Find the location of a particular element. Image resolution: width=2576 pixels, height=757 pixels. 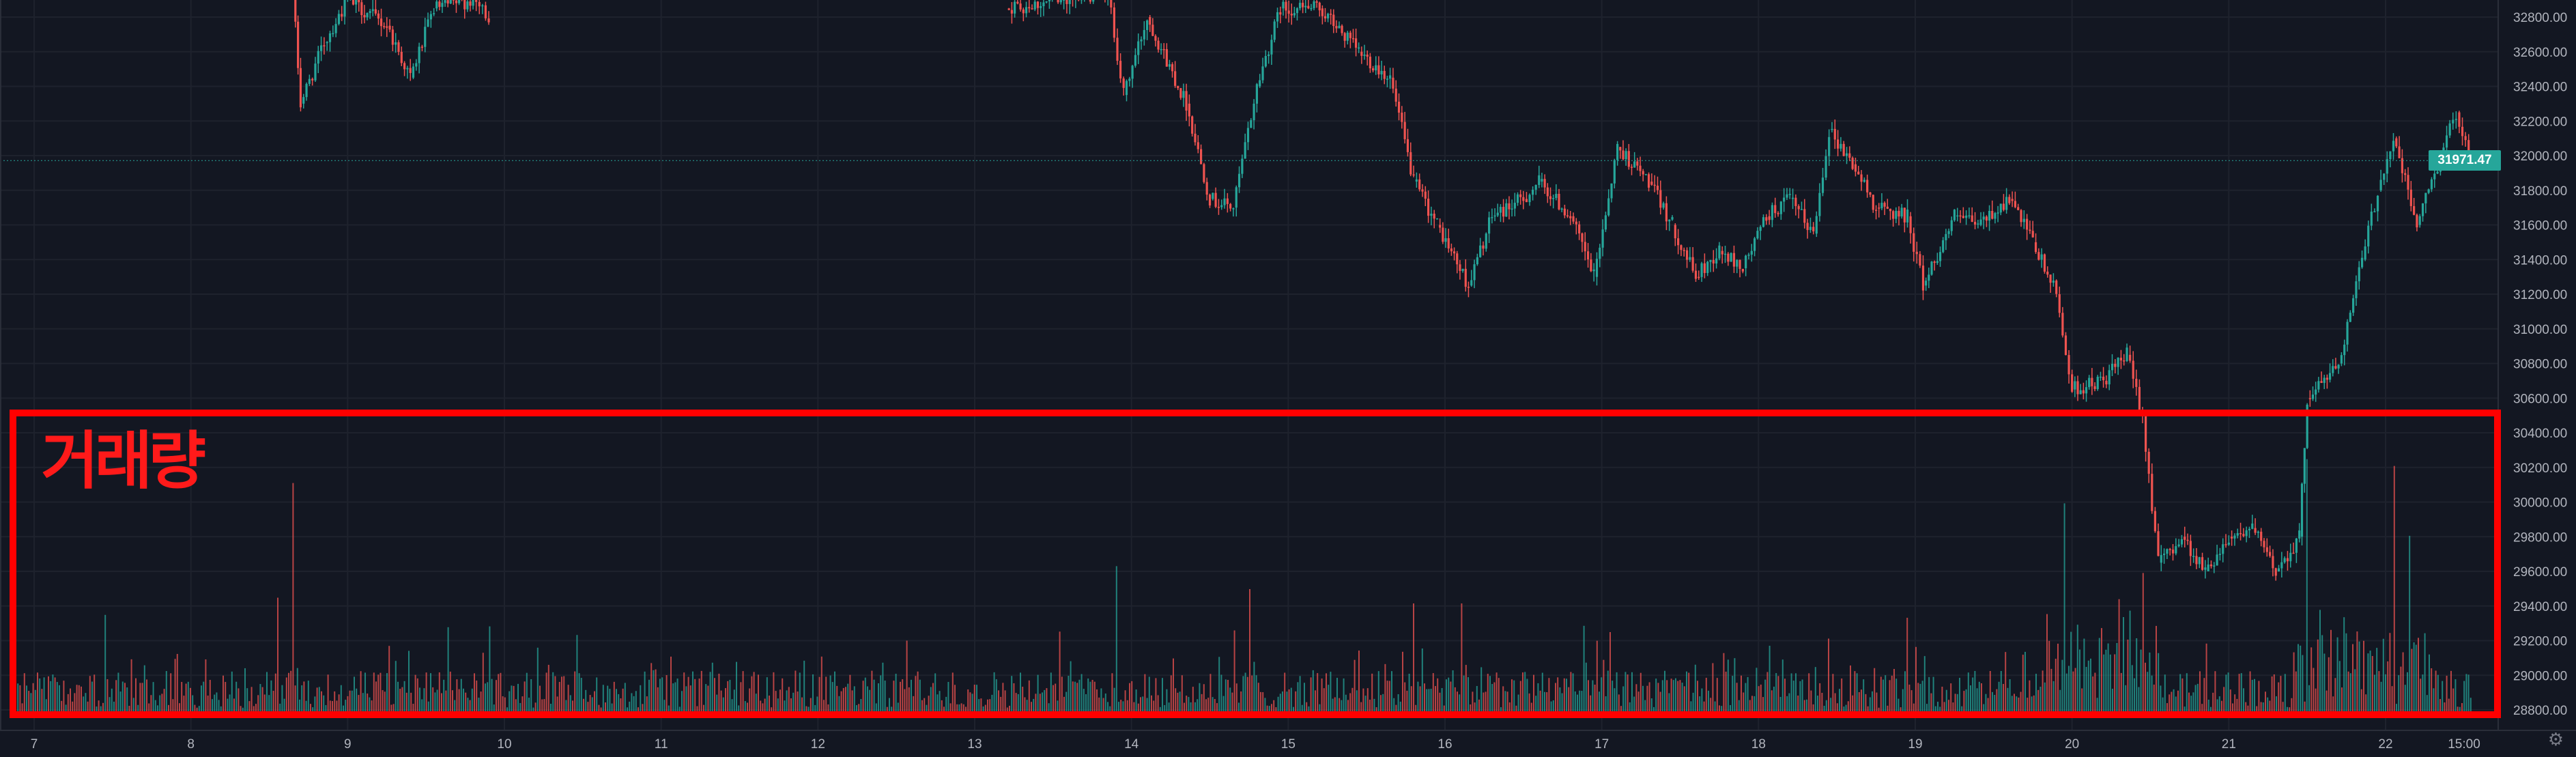

time-axis: 7 8 9 10 11 12 13 14 15 16 17 18 19 20 21 22 15:00 is located at coordinates (1255, 745).